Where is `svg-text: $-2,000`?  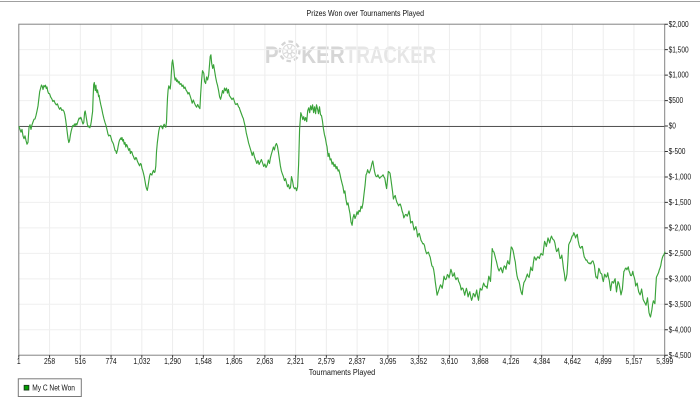
svg-text: $-2,000 is located at coordinates (680, 227).